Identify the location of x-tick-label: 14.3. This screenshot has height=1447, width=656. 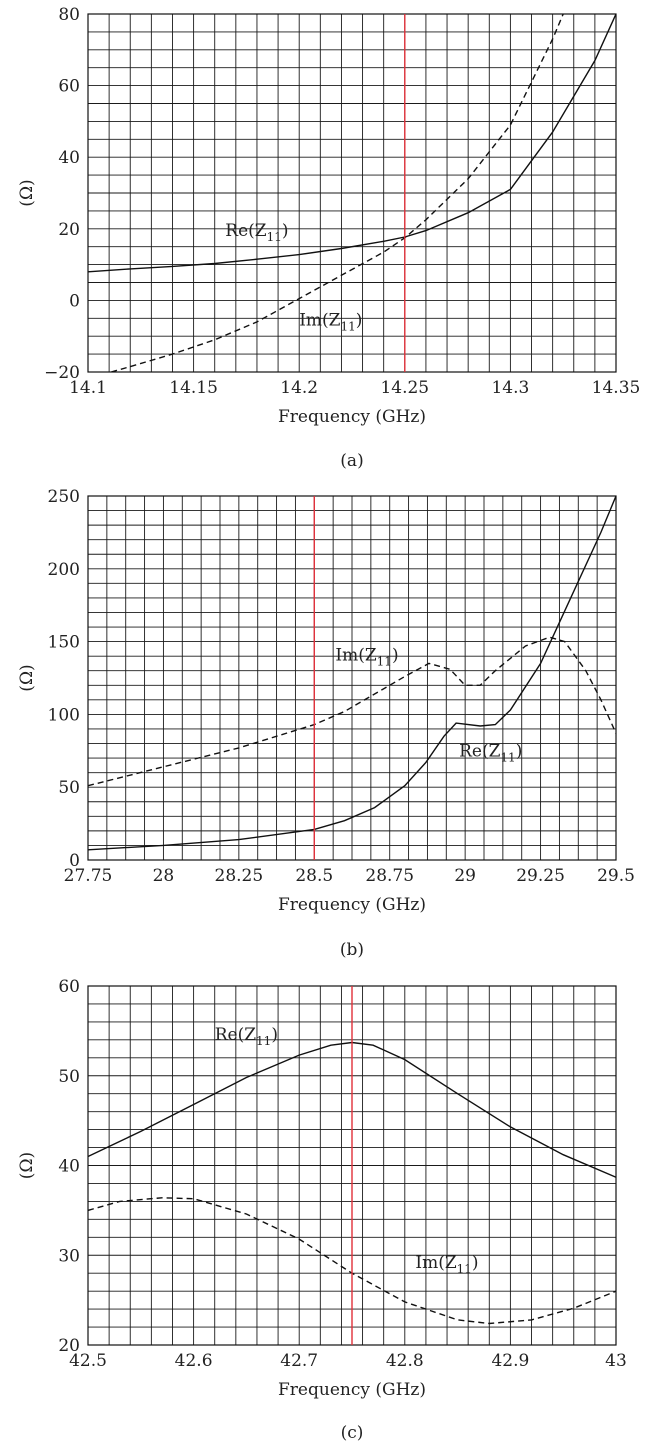
(510, 388).